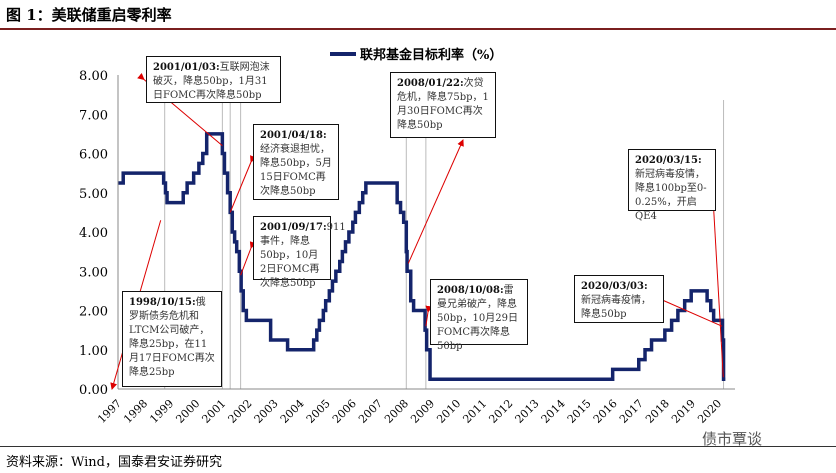 The height and width of the screenshot is (473, 836). What do you see at coordinates (344, 411) in the screenshot?
I see `x-tick-label: 2006` at bounding box center [344, 411].